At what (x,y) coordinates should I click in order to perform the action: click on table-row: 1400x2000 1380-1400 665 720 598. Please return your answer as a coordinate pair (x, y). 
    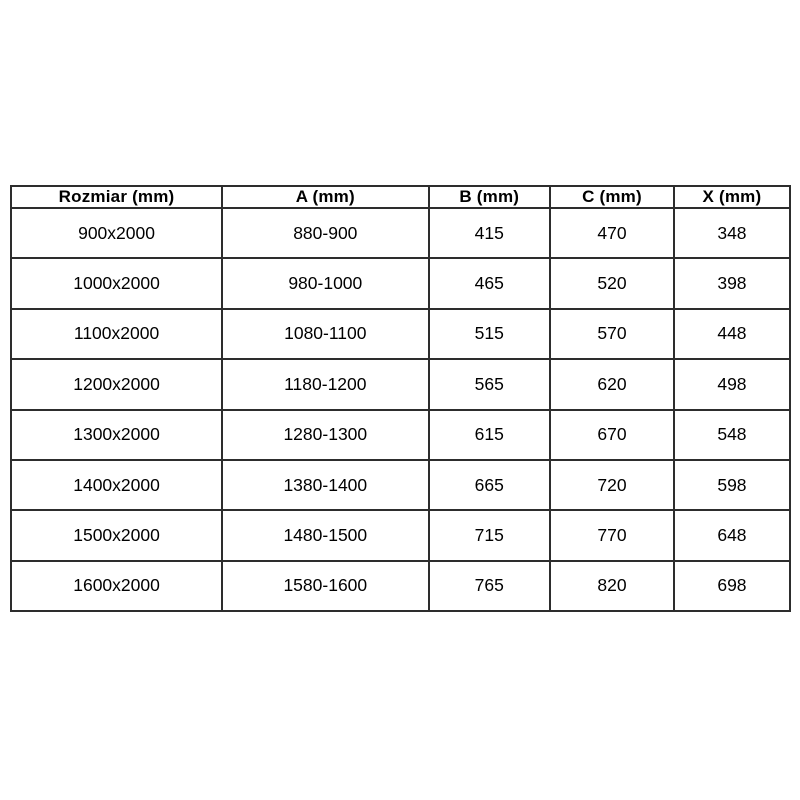
    Looking at the image, I should click on (400, 485).